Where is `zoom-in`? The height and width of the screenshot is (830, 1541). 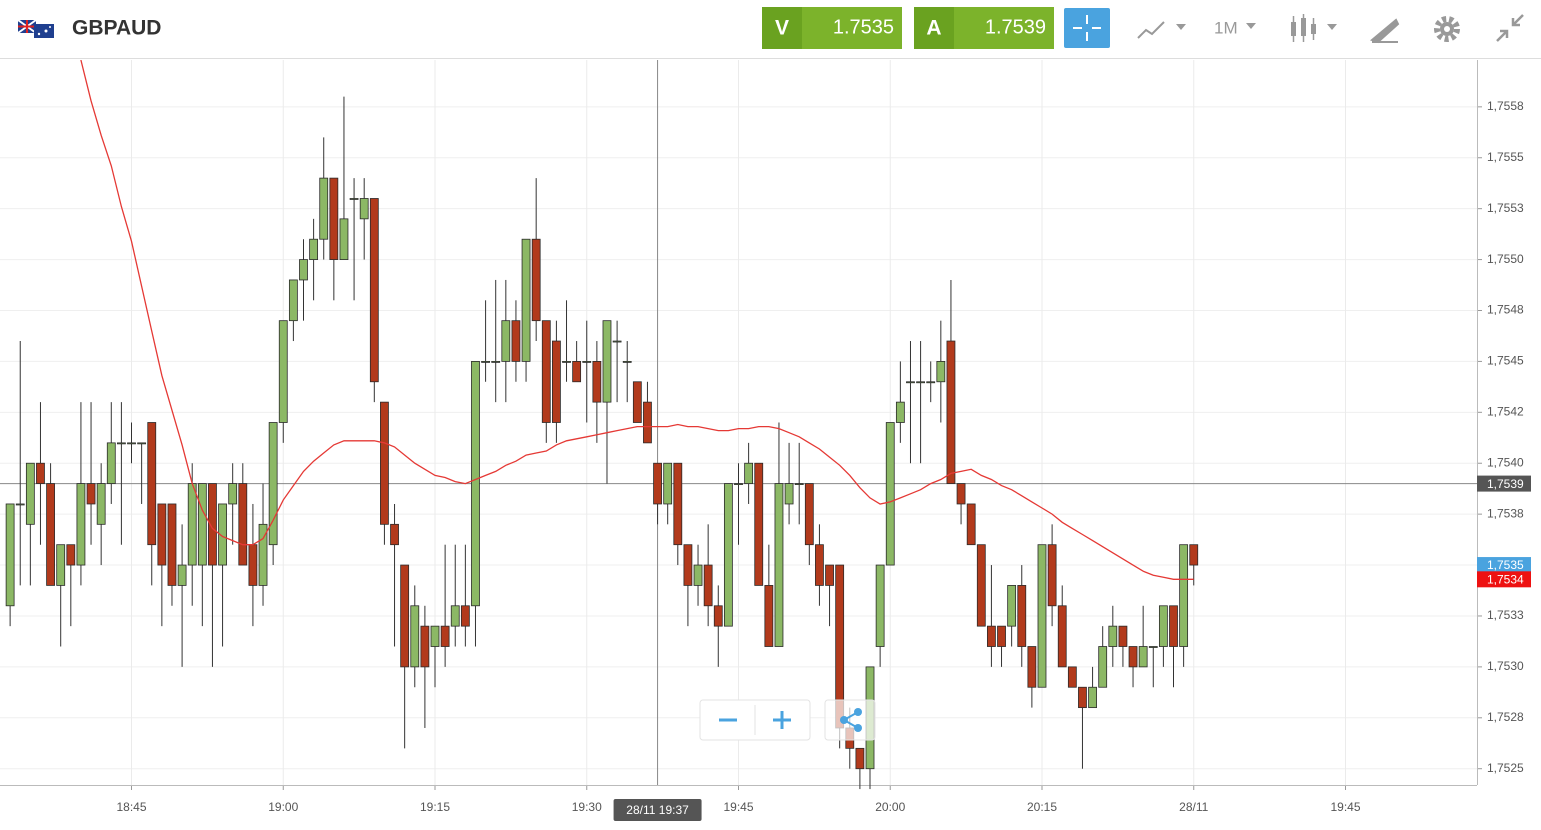
zoom-in is located at coordinates (782, 720).